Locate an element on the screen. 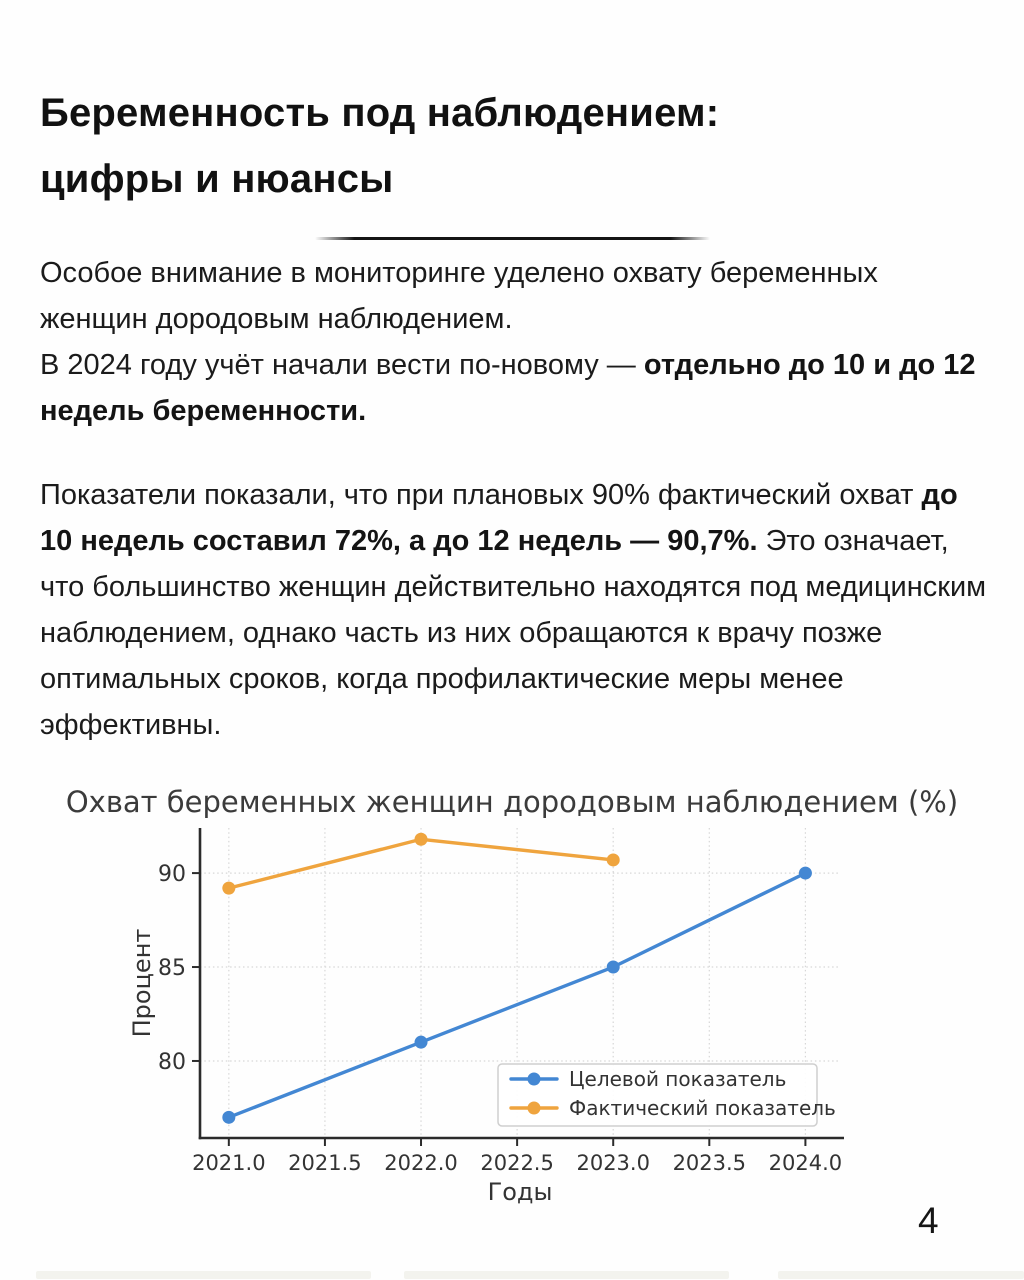 The height and width of the screenshot is (1280, 1024). legend-label: Фактический показатель is located at coordinates (702, 1108).